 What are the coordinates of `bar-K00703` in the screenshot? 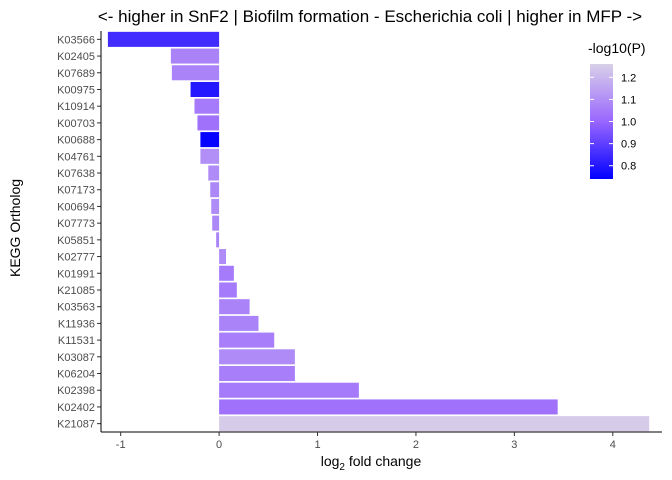 It's located at (208, 123).